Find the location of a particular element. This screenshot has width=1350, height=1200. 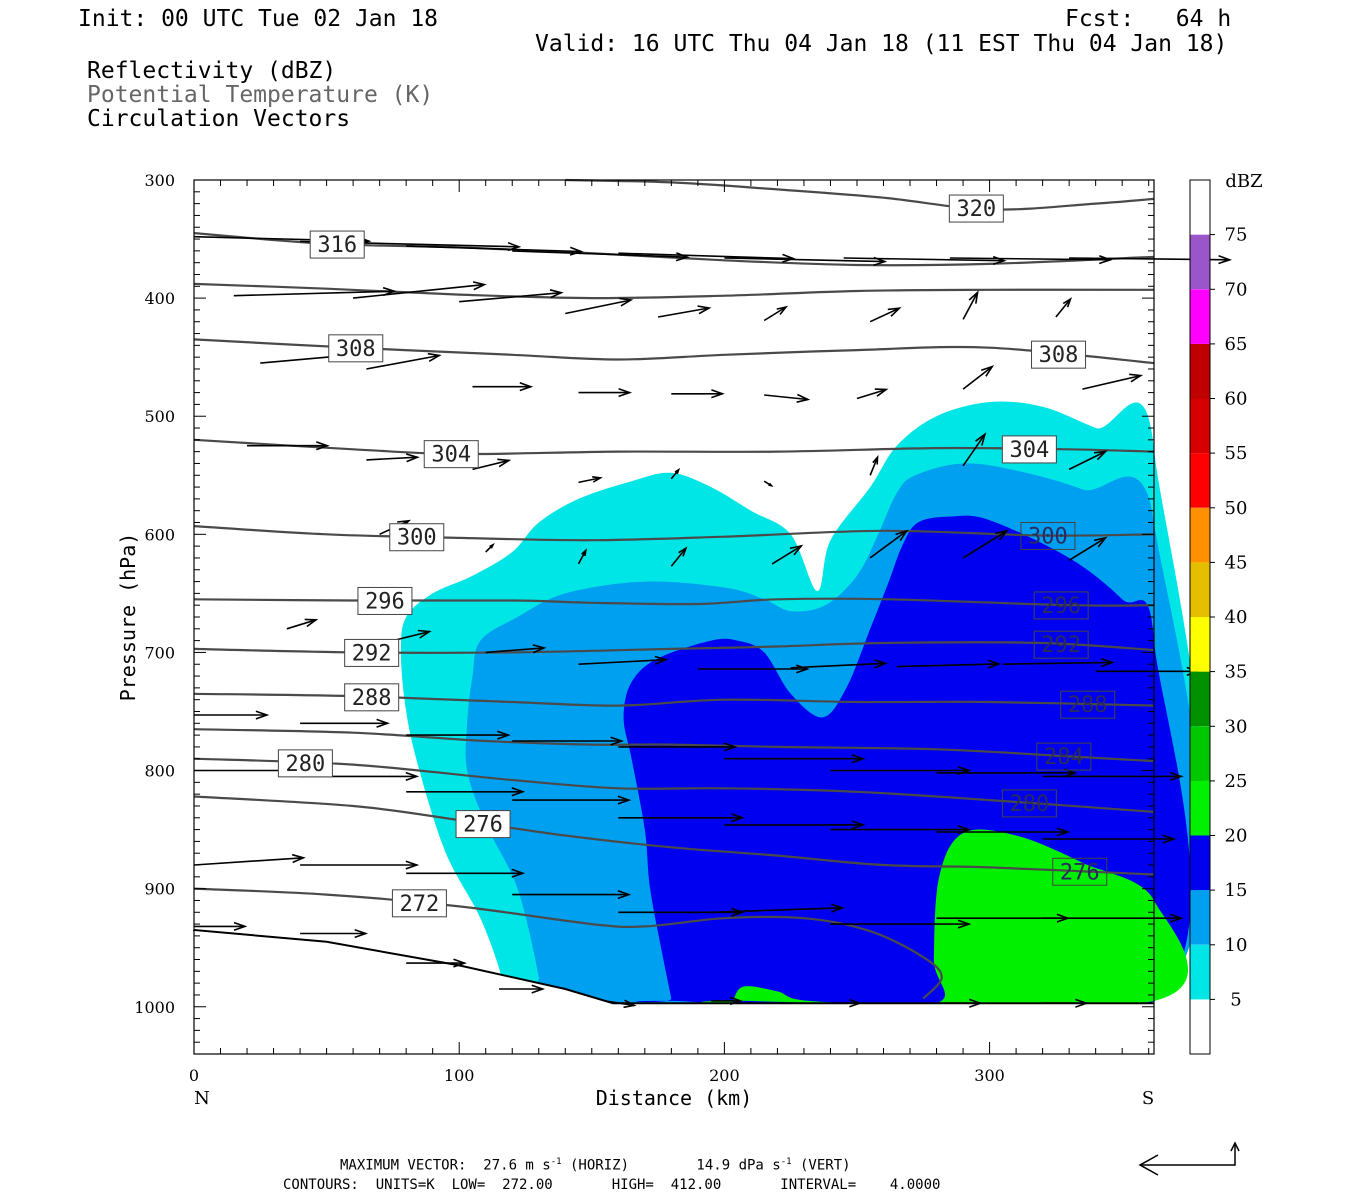

field-circulation-vectors: Circulation Vectors is located at coordinates (219, 119).